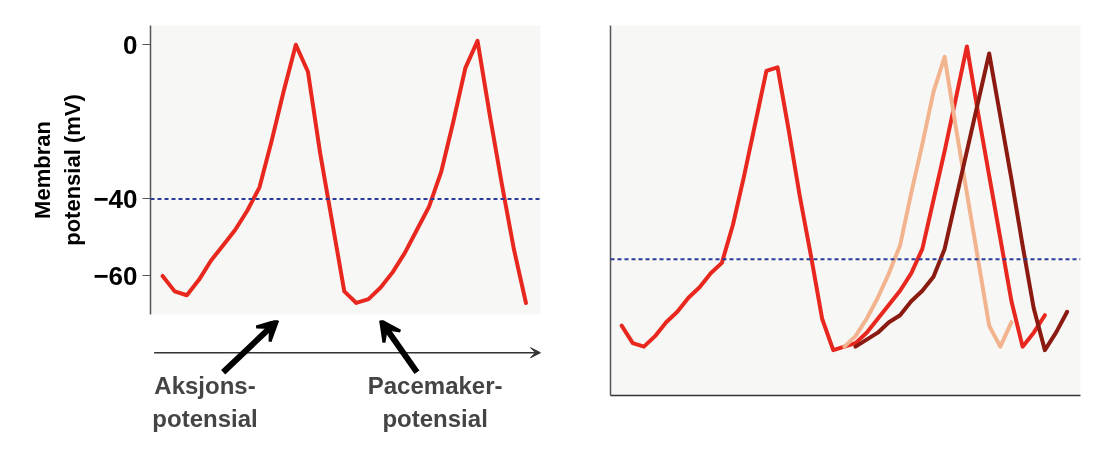 This screenshot has width=1107, height=450. I want to click on y-axis-title: Membran potensial (mV), so click(58, 170).